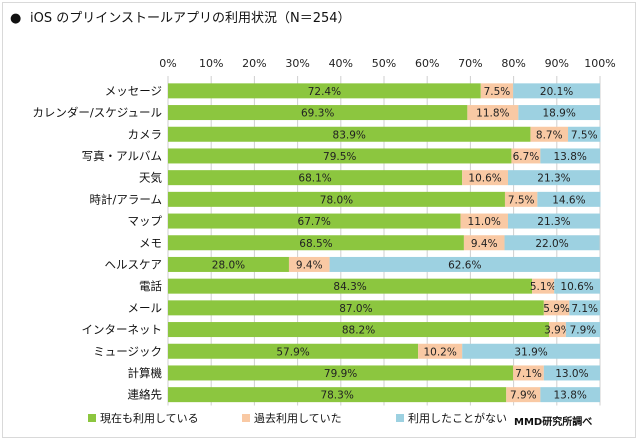  I want to click on x-tick-label: 0%, so click(167, 63).